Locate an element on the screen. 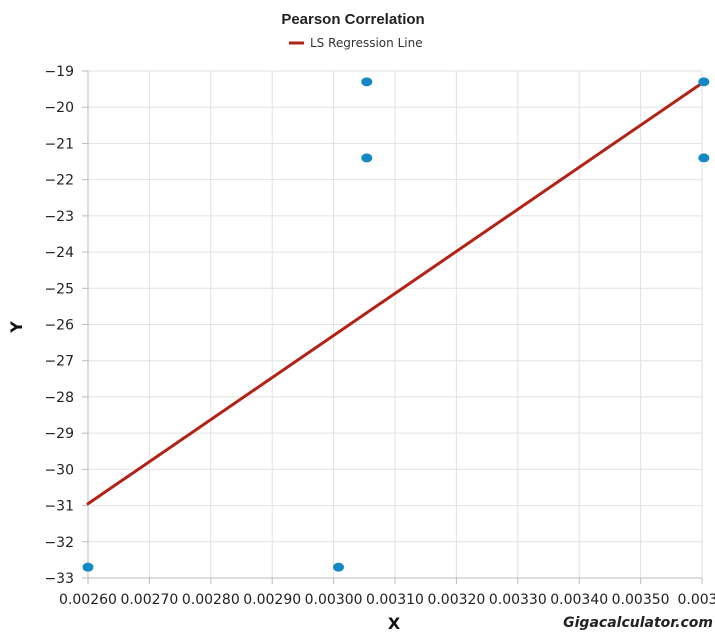 The height and width of the screenshot is (633, 715). x-tick-label: 0.00350 is located at coordinates (641, 600).